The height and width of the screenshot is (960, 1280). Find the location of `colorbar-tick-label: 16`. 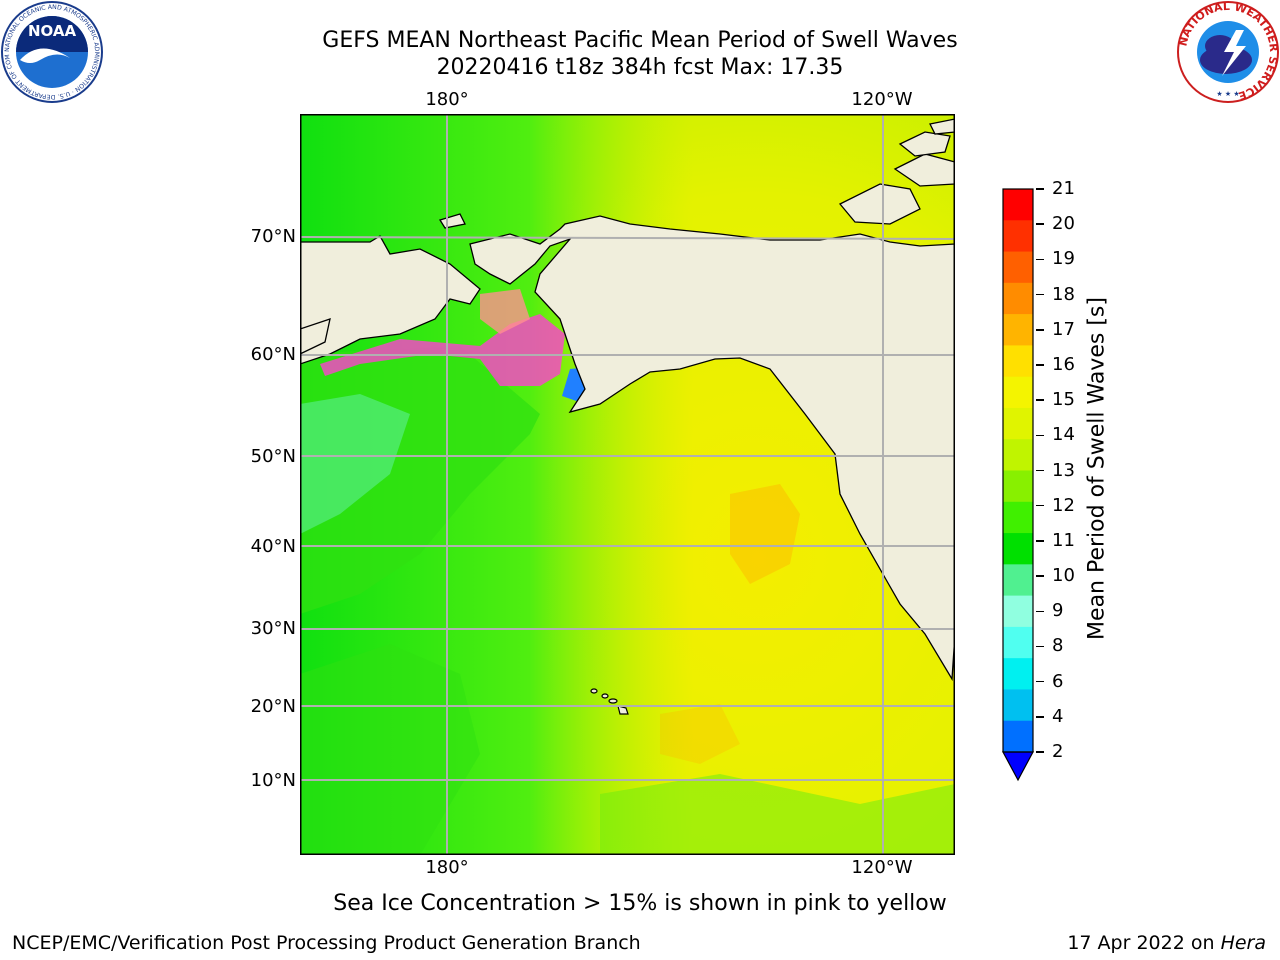

colorbar-tick-label: 16 is located at coordinates (1063, 364).